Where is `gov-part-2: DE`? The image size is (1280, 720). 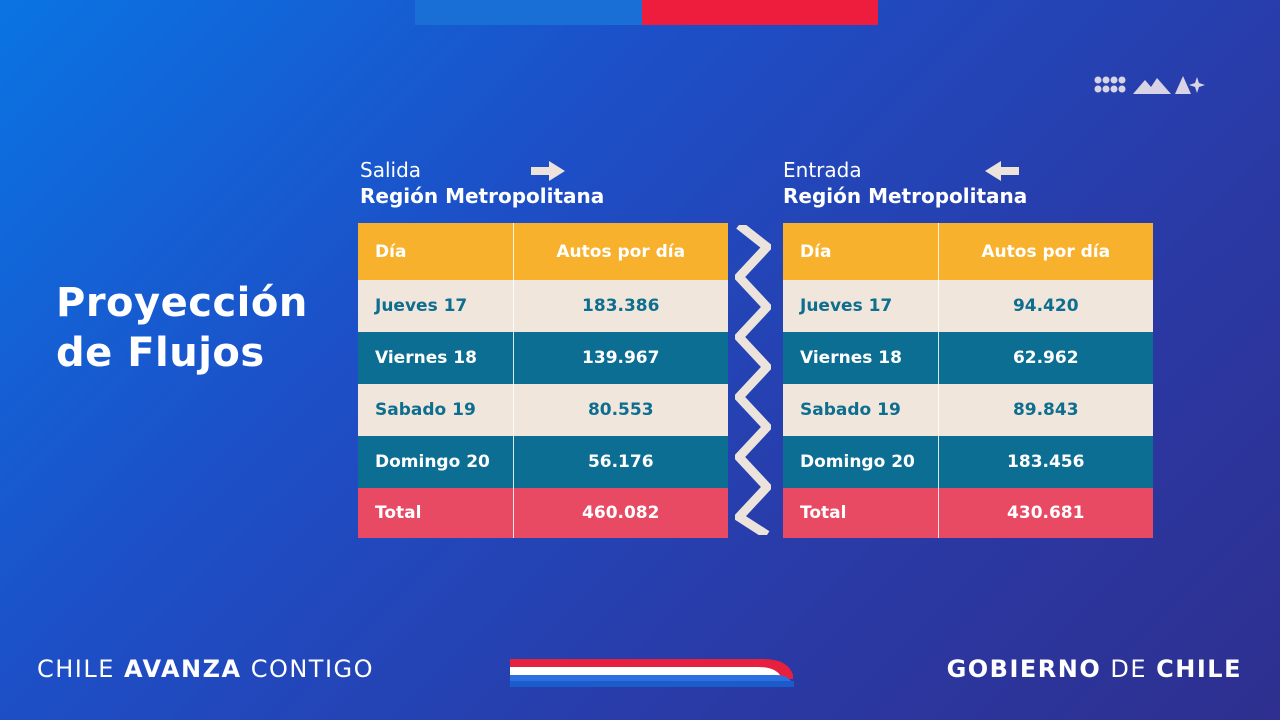
gov-part-2: DE is located at coordinates (1129, 669).